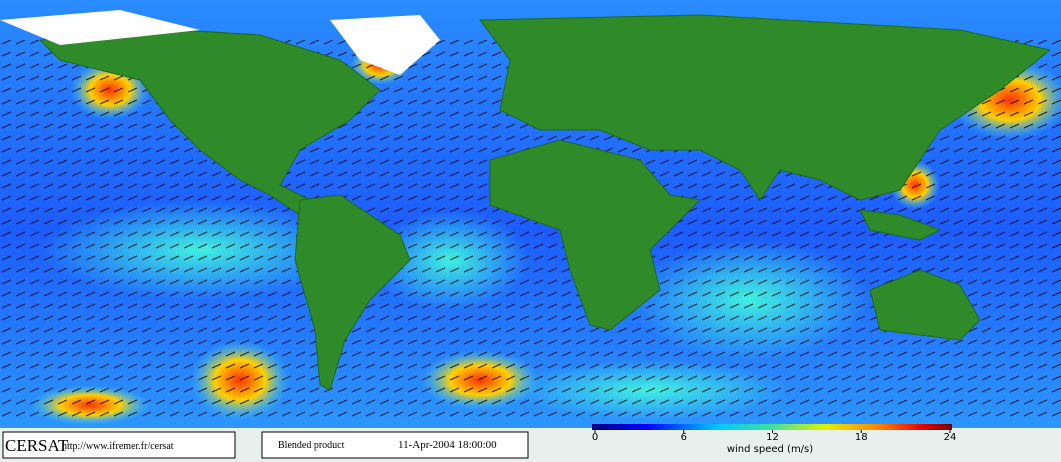  Describe the element at coordinates (311, 445) in the screenshot. I see `product: Blended product` at that location.